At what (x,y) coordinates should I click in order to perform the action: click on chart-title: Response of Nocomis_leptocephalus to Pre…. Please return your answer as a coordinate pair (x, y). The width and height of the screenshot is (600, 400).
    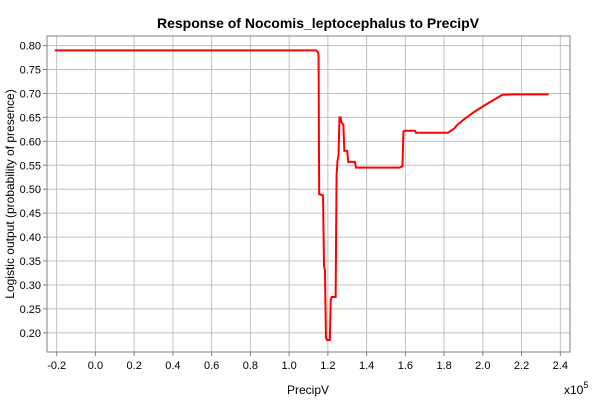
    Looking at the image, I should click on (318, 23).